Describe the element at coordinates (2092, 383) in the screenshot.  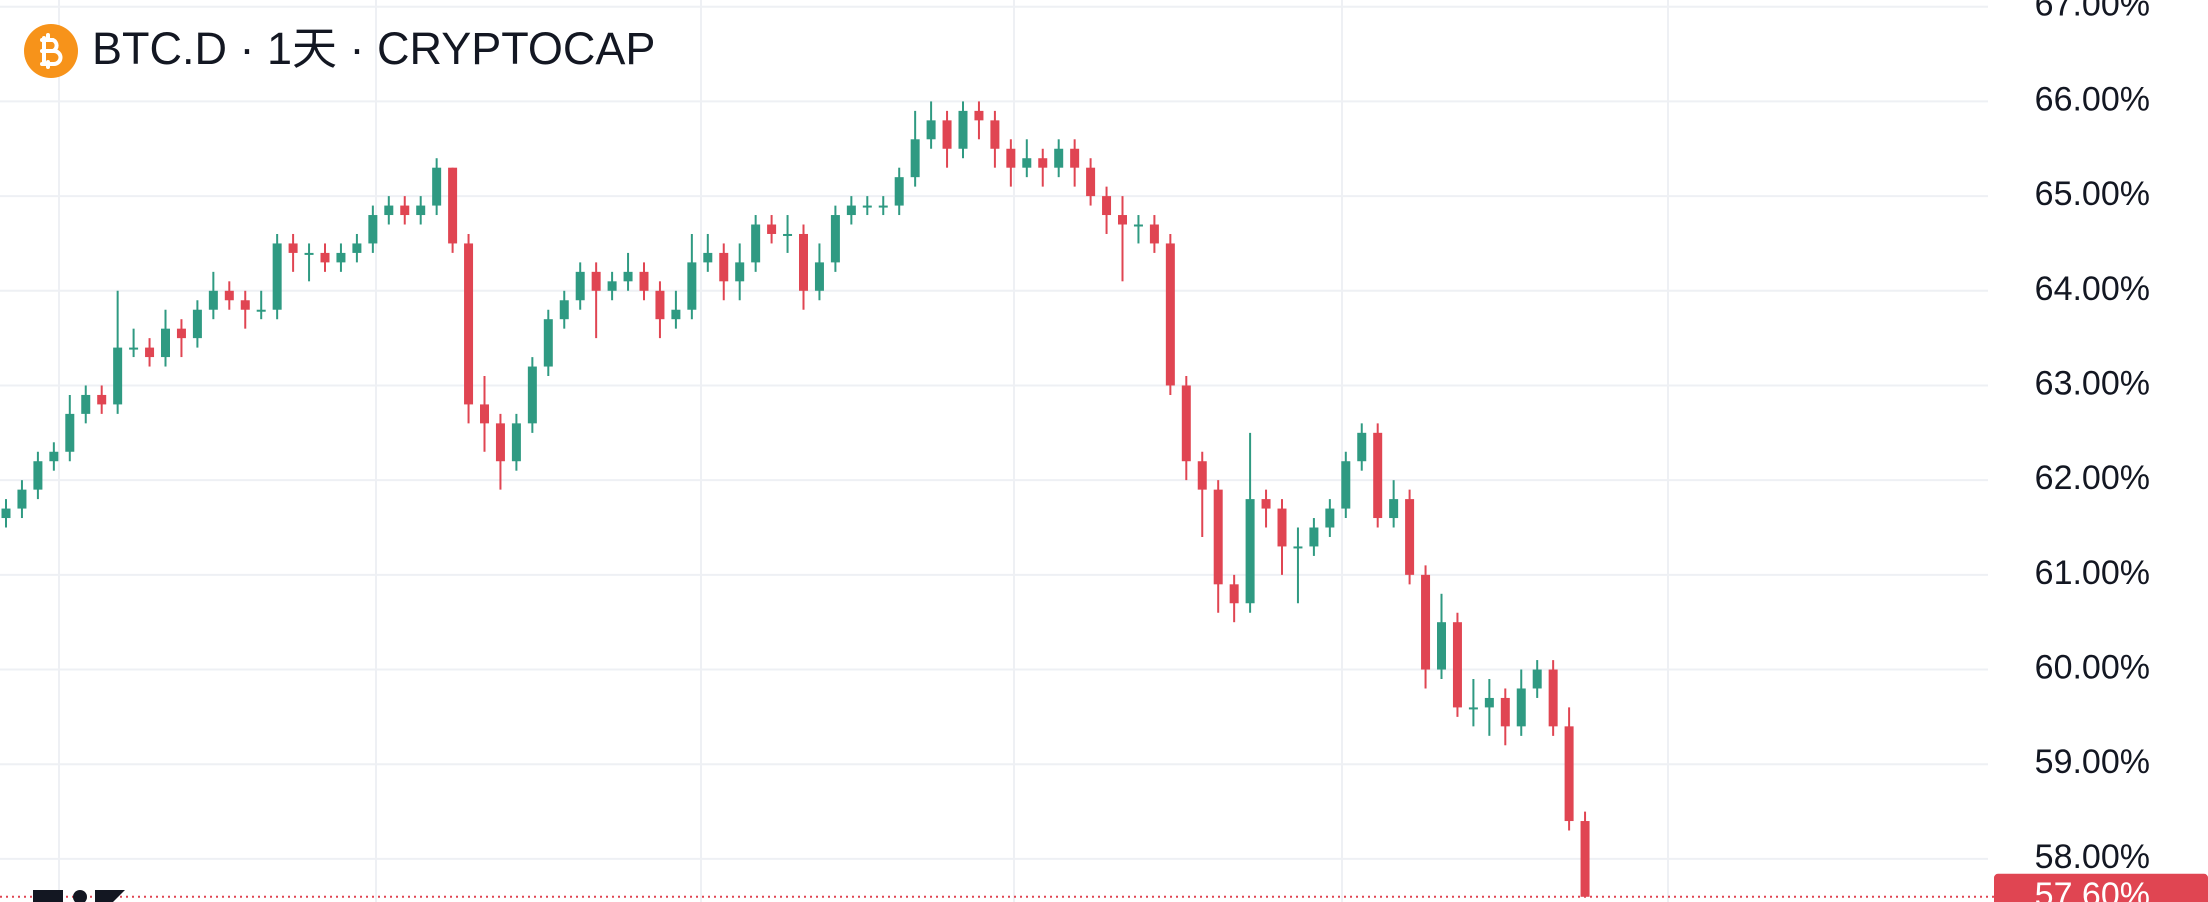
I see `y-tick-label: 63.00%` at that location.